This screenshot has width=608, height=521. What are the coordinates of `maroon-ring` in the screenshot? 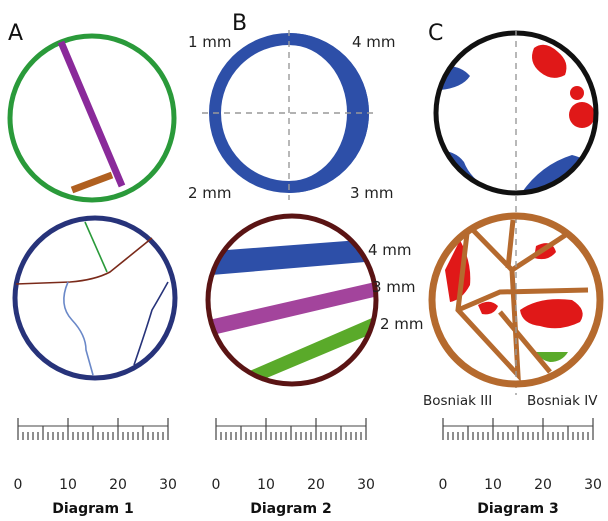 It's located at (292, 300).